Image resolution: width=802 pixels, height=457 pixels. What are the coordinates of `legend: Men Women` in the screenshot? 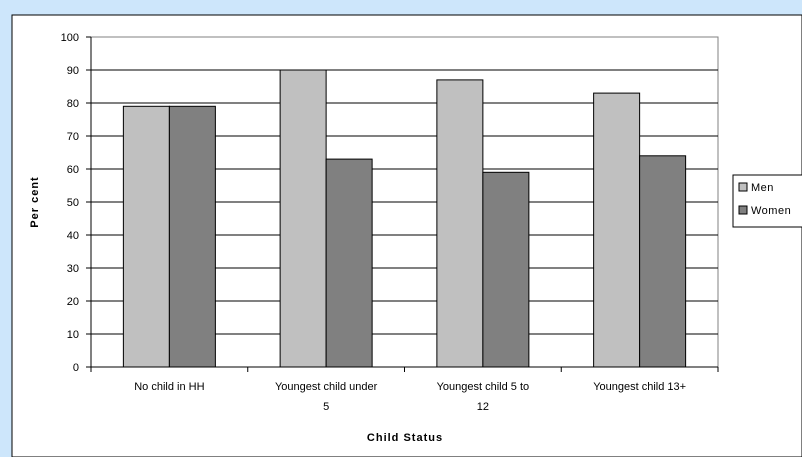 It's located at (767, 201).